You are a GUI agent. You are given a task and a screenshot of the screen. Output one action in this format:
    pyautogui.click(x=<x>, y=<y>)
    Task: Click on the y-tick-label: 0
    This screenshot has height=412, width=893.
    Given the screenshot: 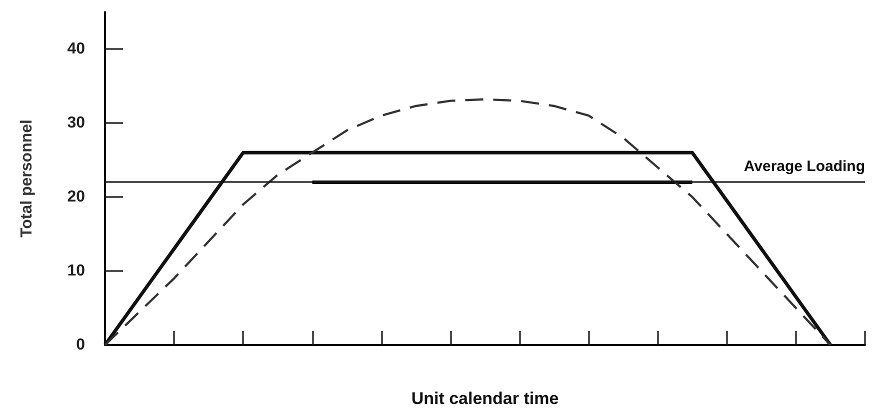 What is the action you would take?
    pyautogui.click(x=81, y=345)
    